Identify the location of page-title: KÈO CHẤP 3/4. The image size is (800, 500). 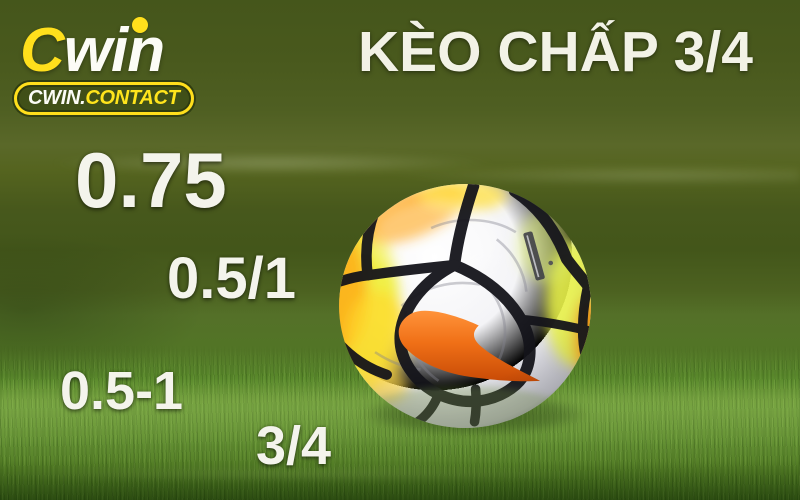
(555, 52).